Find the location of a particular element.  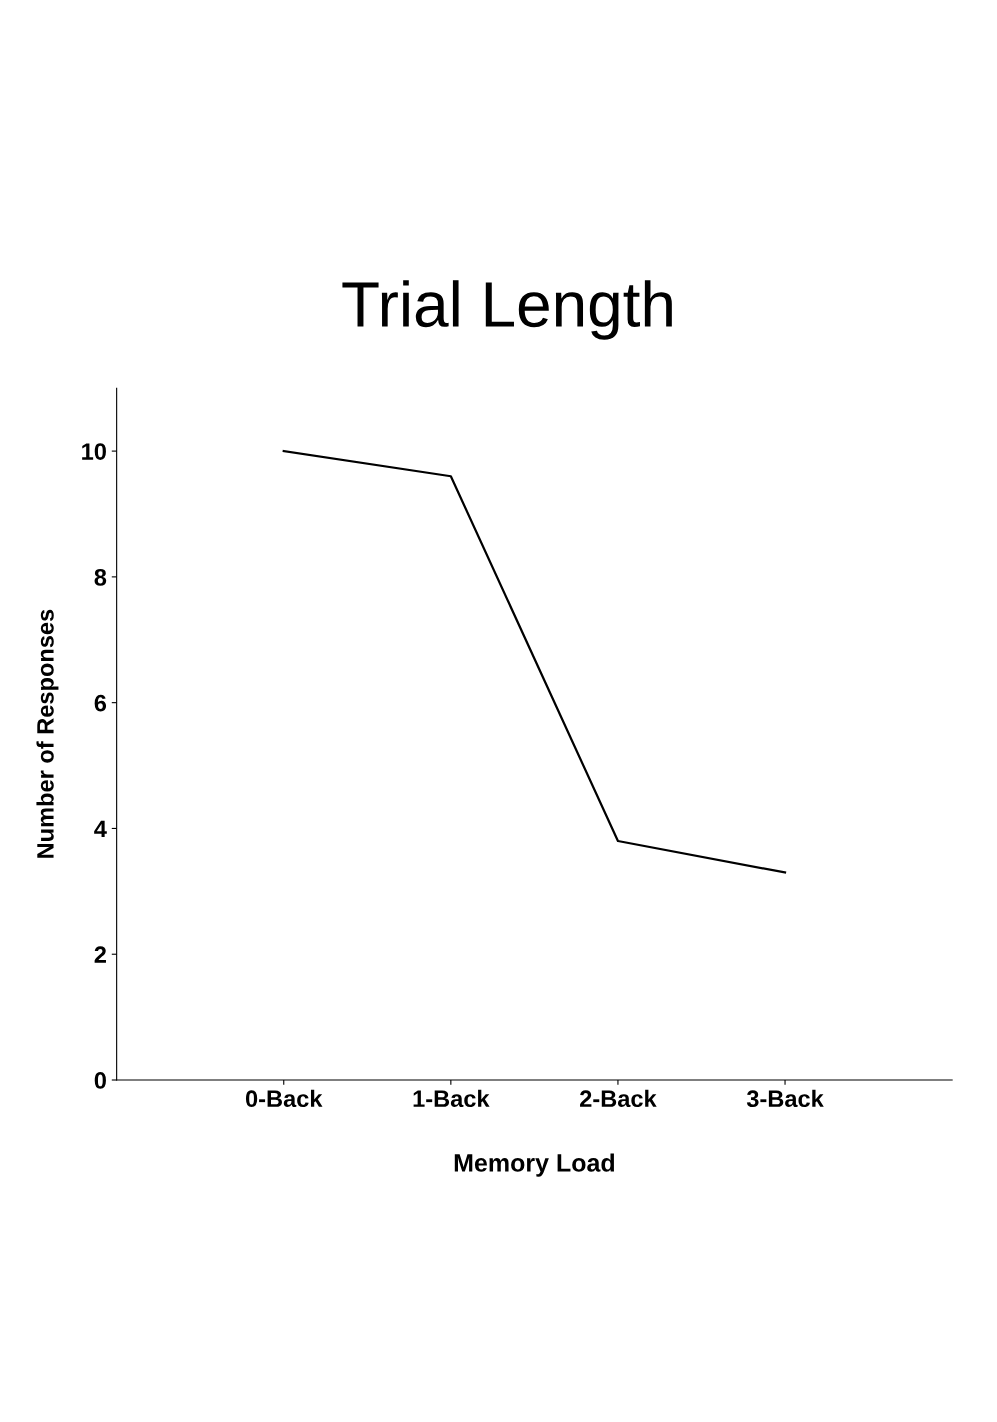

y-tick-label: 8 is located at coordinates (100, 577).